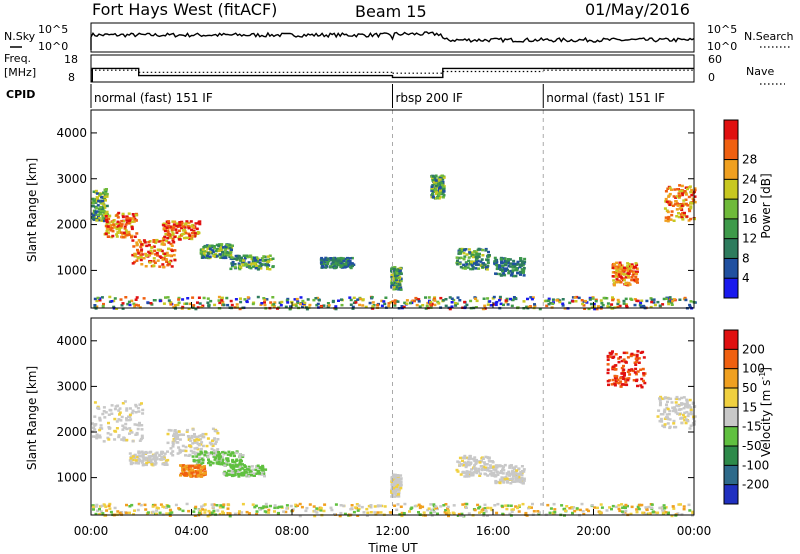  Describe the element at coordinates (71, 77) in the screenshot. I see `freq-tick-low: 8` at that location.